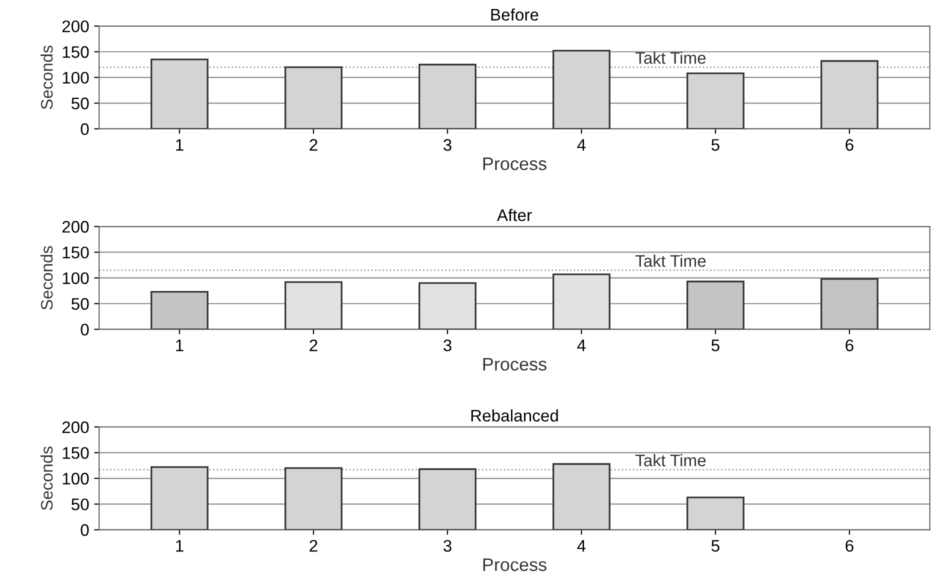 Image resolution: width=944 pixels, height=579 pixels. What do you see at coordinates (514, 14) in the screenshot?
I see `chart-title: Before` at bounding box center [514, 14].